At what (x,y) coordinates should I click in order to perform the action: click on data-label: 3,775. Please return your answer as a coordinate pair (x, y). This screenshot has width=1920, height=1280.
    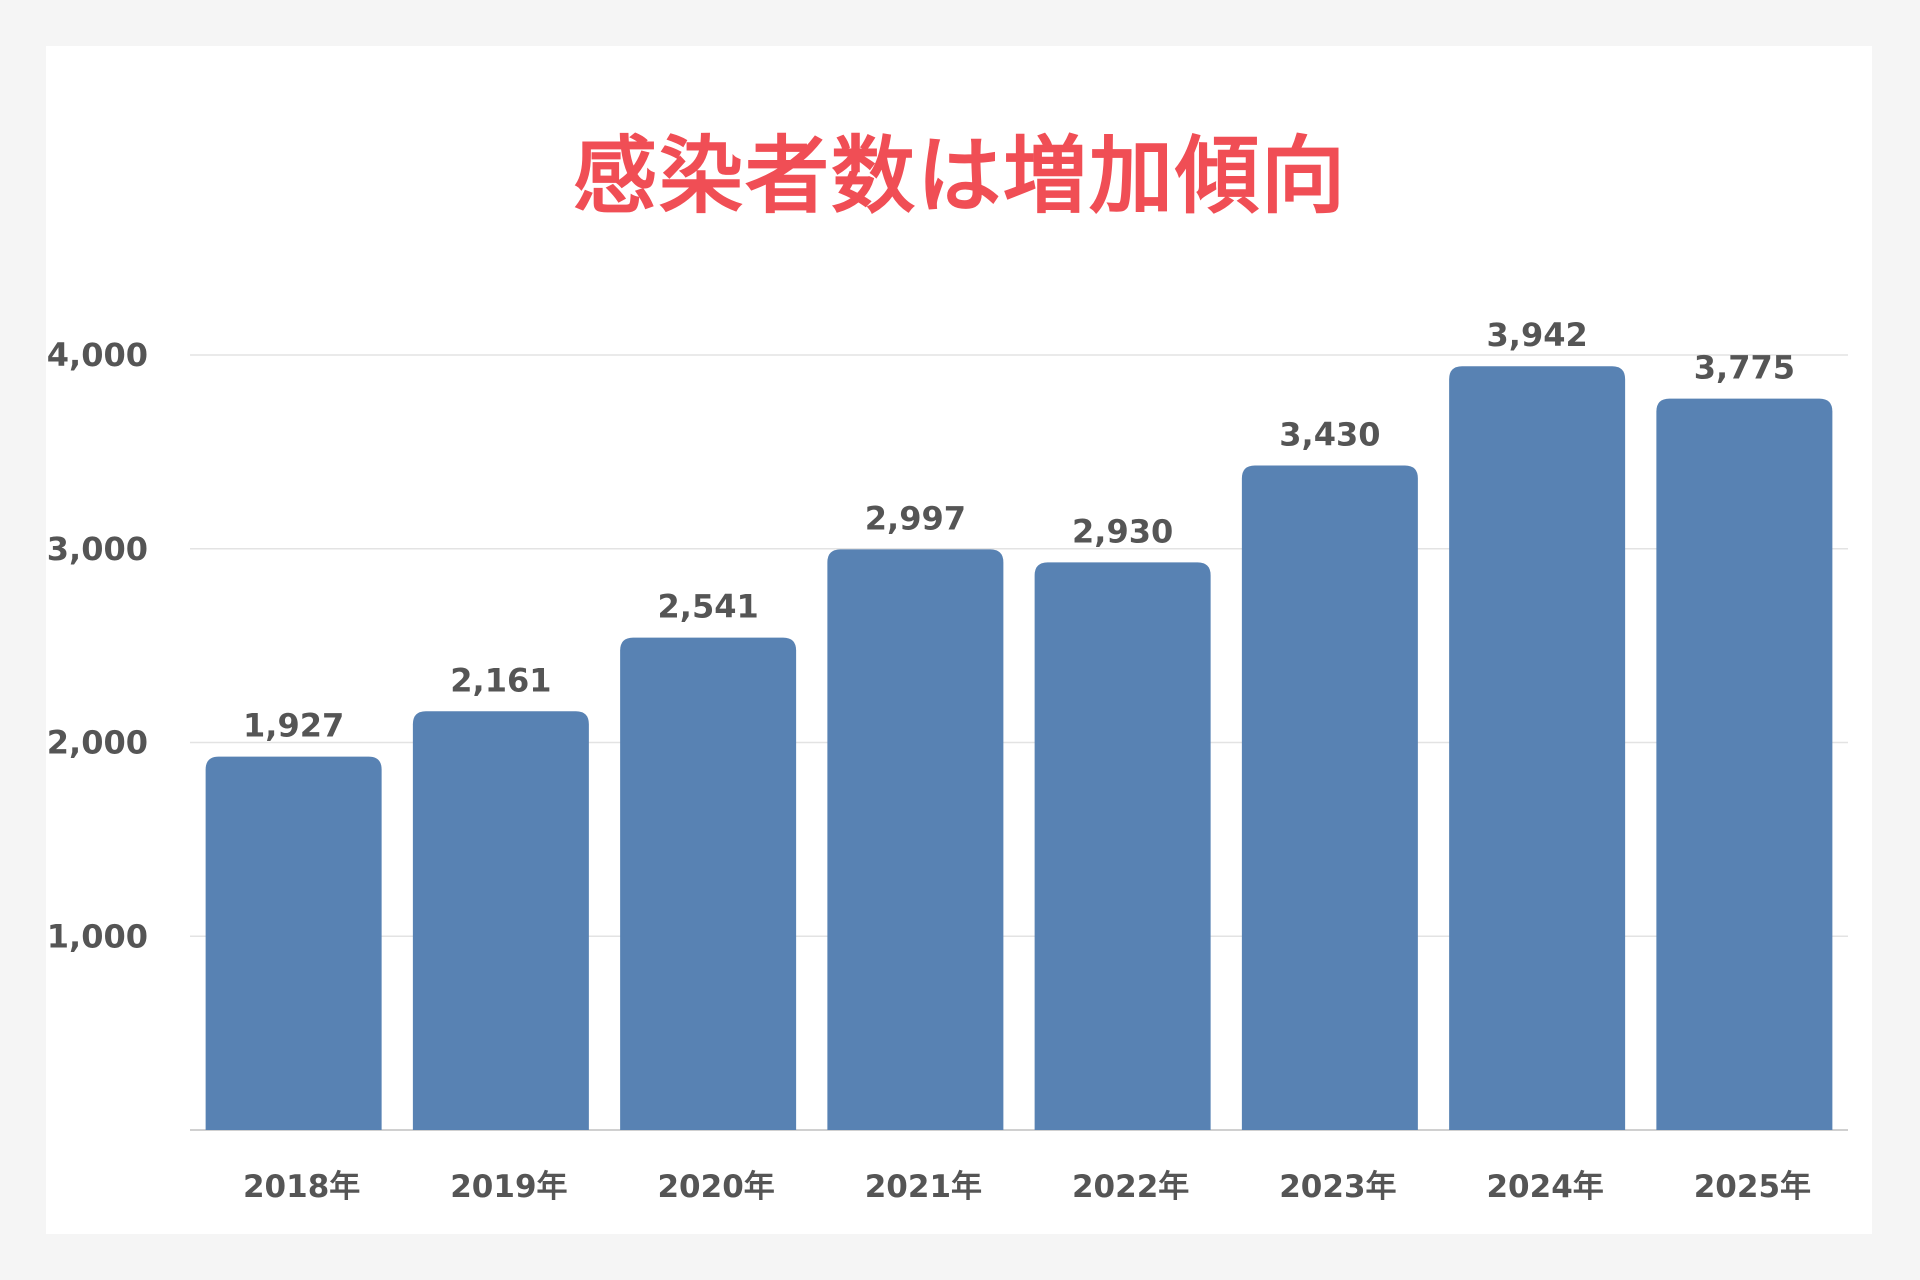
    Looking at the image, I should click on (1744, 368).